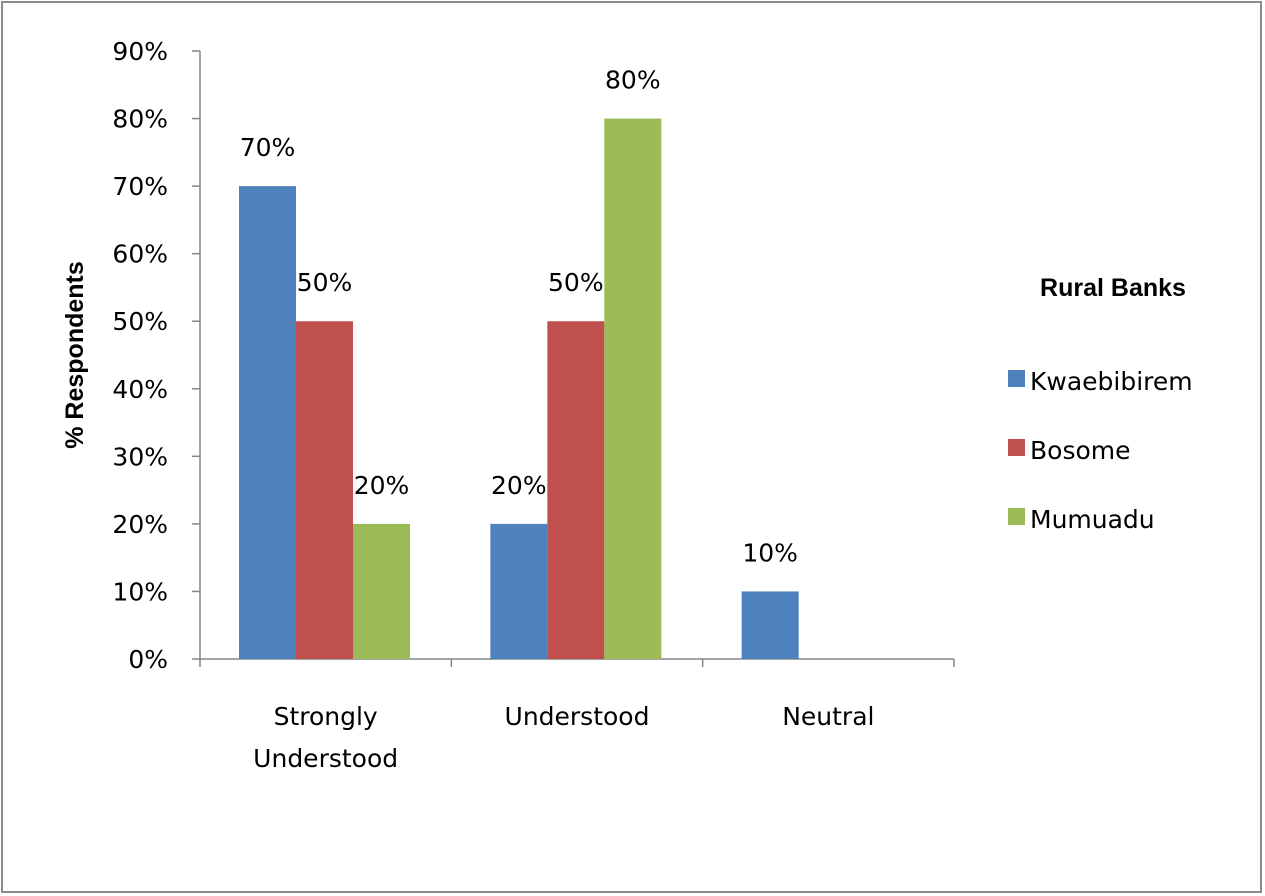 The height and width of the screenshot is (896, 1265). I want to click on y-axis-label: % Respondents, so click(75, 355).